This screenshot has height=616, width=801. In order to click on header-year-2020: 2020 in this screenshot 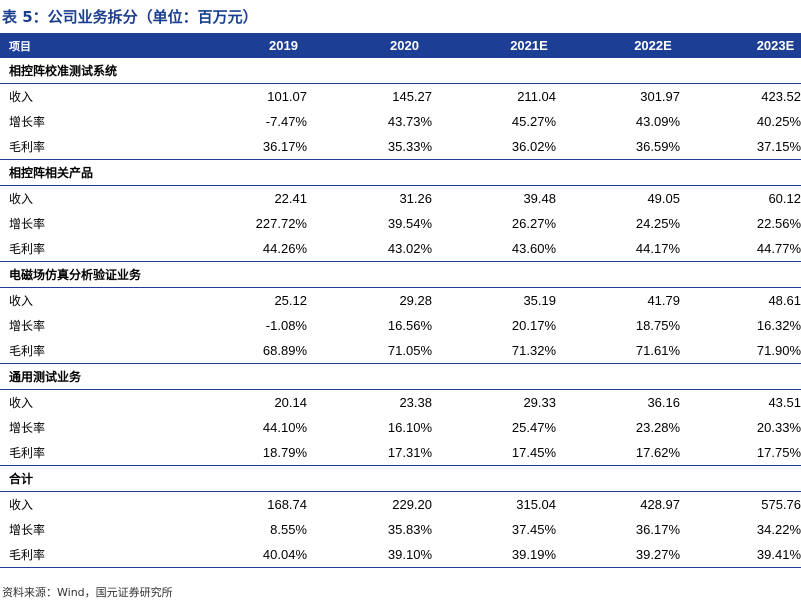, I will do `click(404, 45)`.